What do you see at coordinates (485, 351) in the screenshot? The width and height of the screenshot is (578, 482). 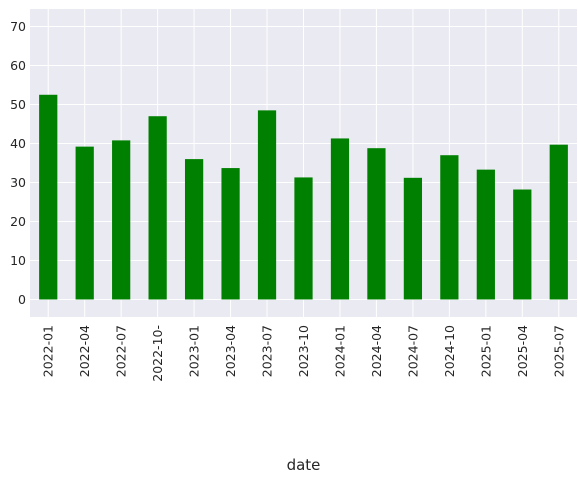 I see `x-tick-label: 2025-01` at bounding box center [485, 351].